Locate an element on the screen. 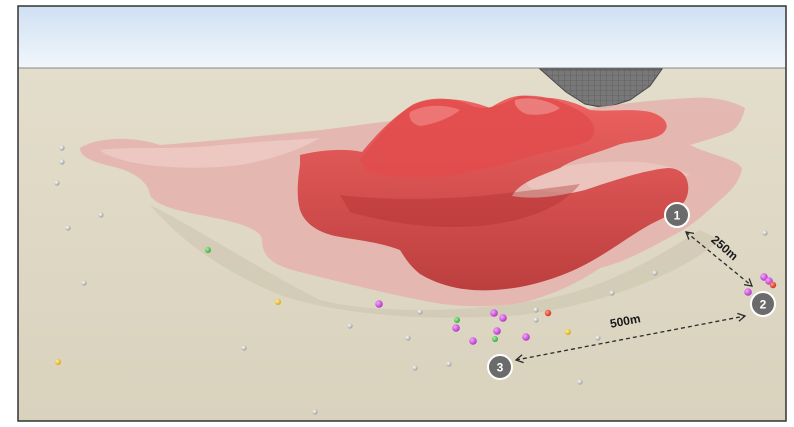  open-pit is located at coordinates (600, 88).